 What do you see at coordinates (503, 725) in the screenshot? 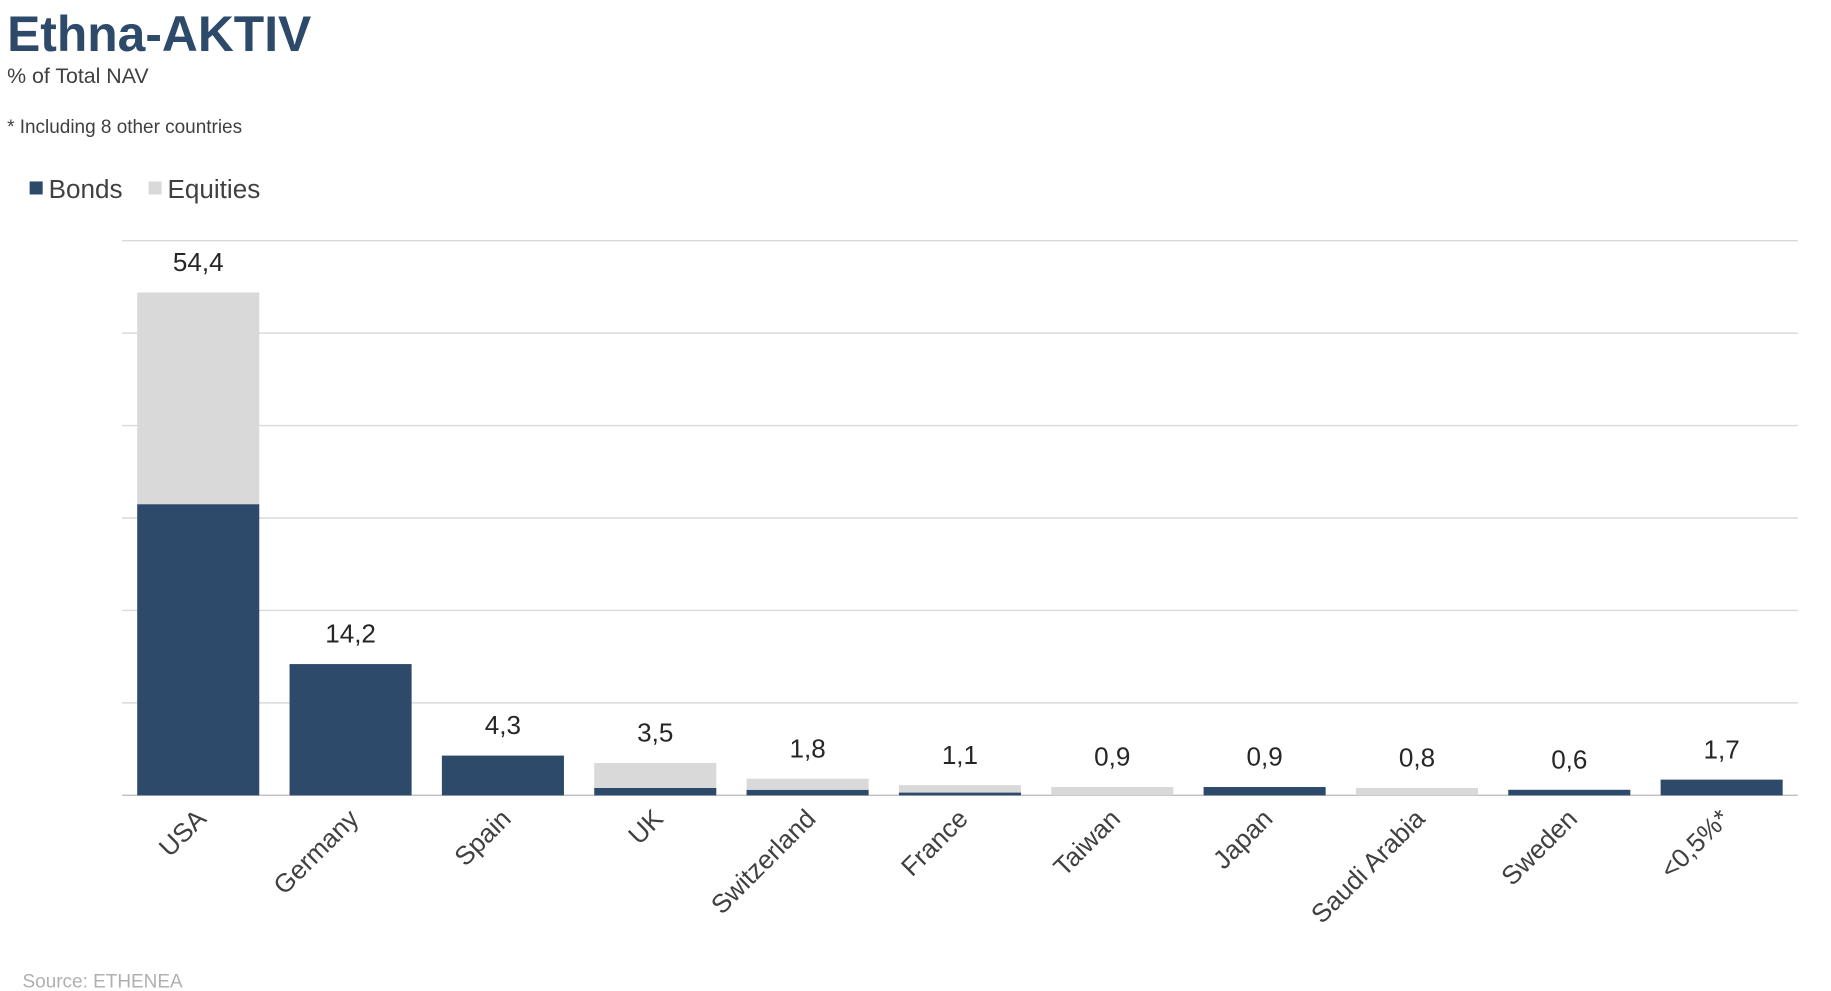
I see `total-label: 4,3` at bounding box center [503, 725].